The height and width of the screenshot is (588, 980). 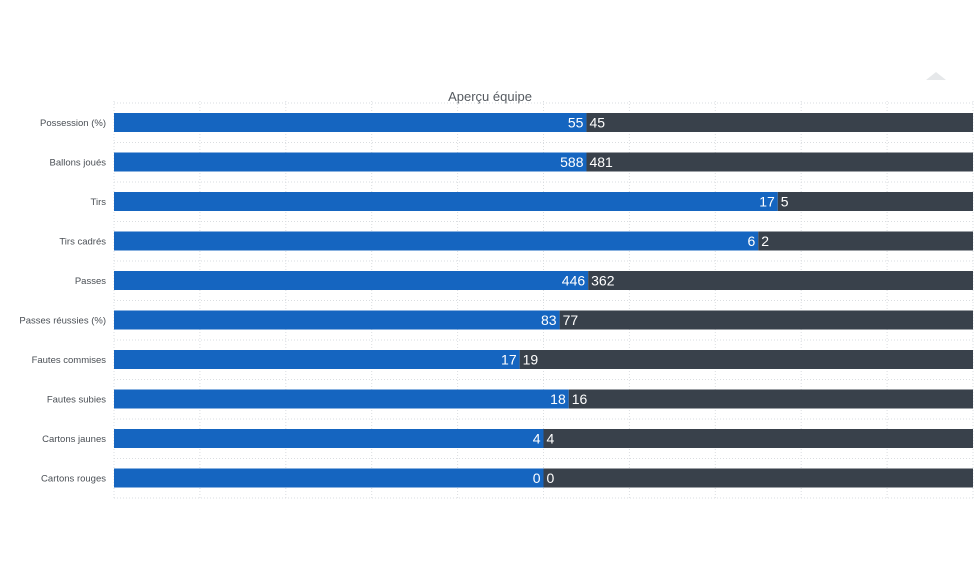 What do you see at coordinates (537, 439) in the screenshot?
I see `data-label-series-1: 4` at bounding box center [537, 439].